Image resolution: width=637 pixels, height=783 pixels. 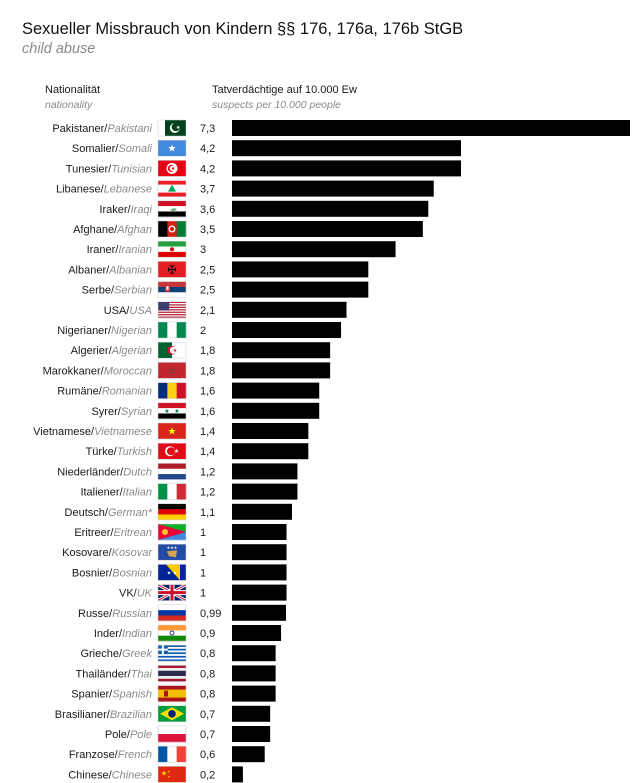 What do you see at coordinates (102, 452) in the screenshot?
I see `category-label-de: Türke/` at bounding box center [102, 452].